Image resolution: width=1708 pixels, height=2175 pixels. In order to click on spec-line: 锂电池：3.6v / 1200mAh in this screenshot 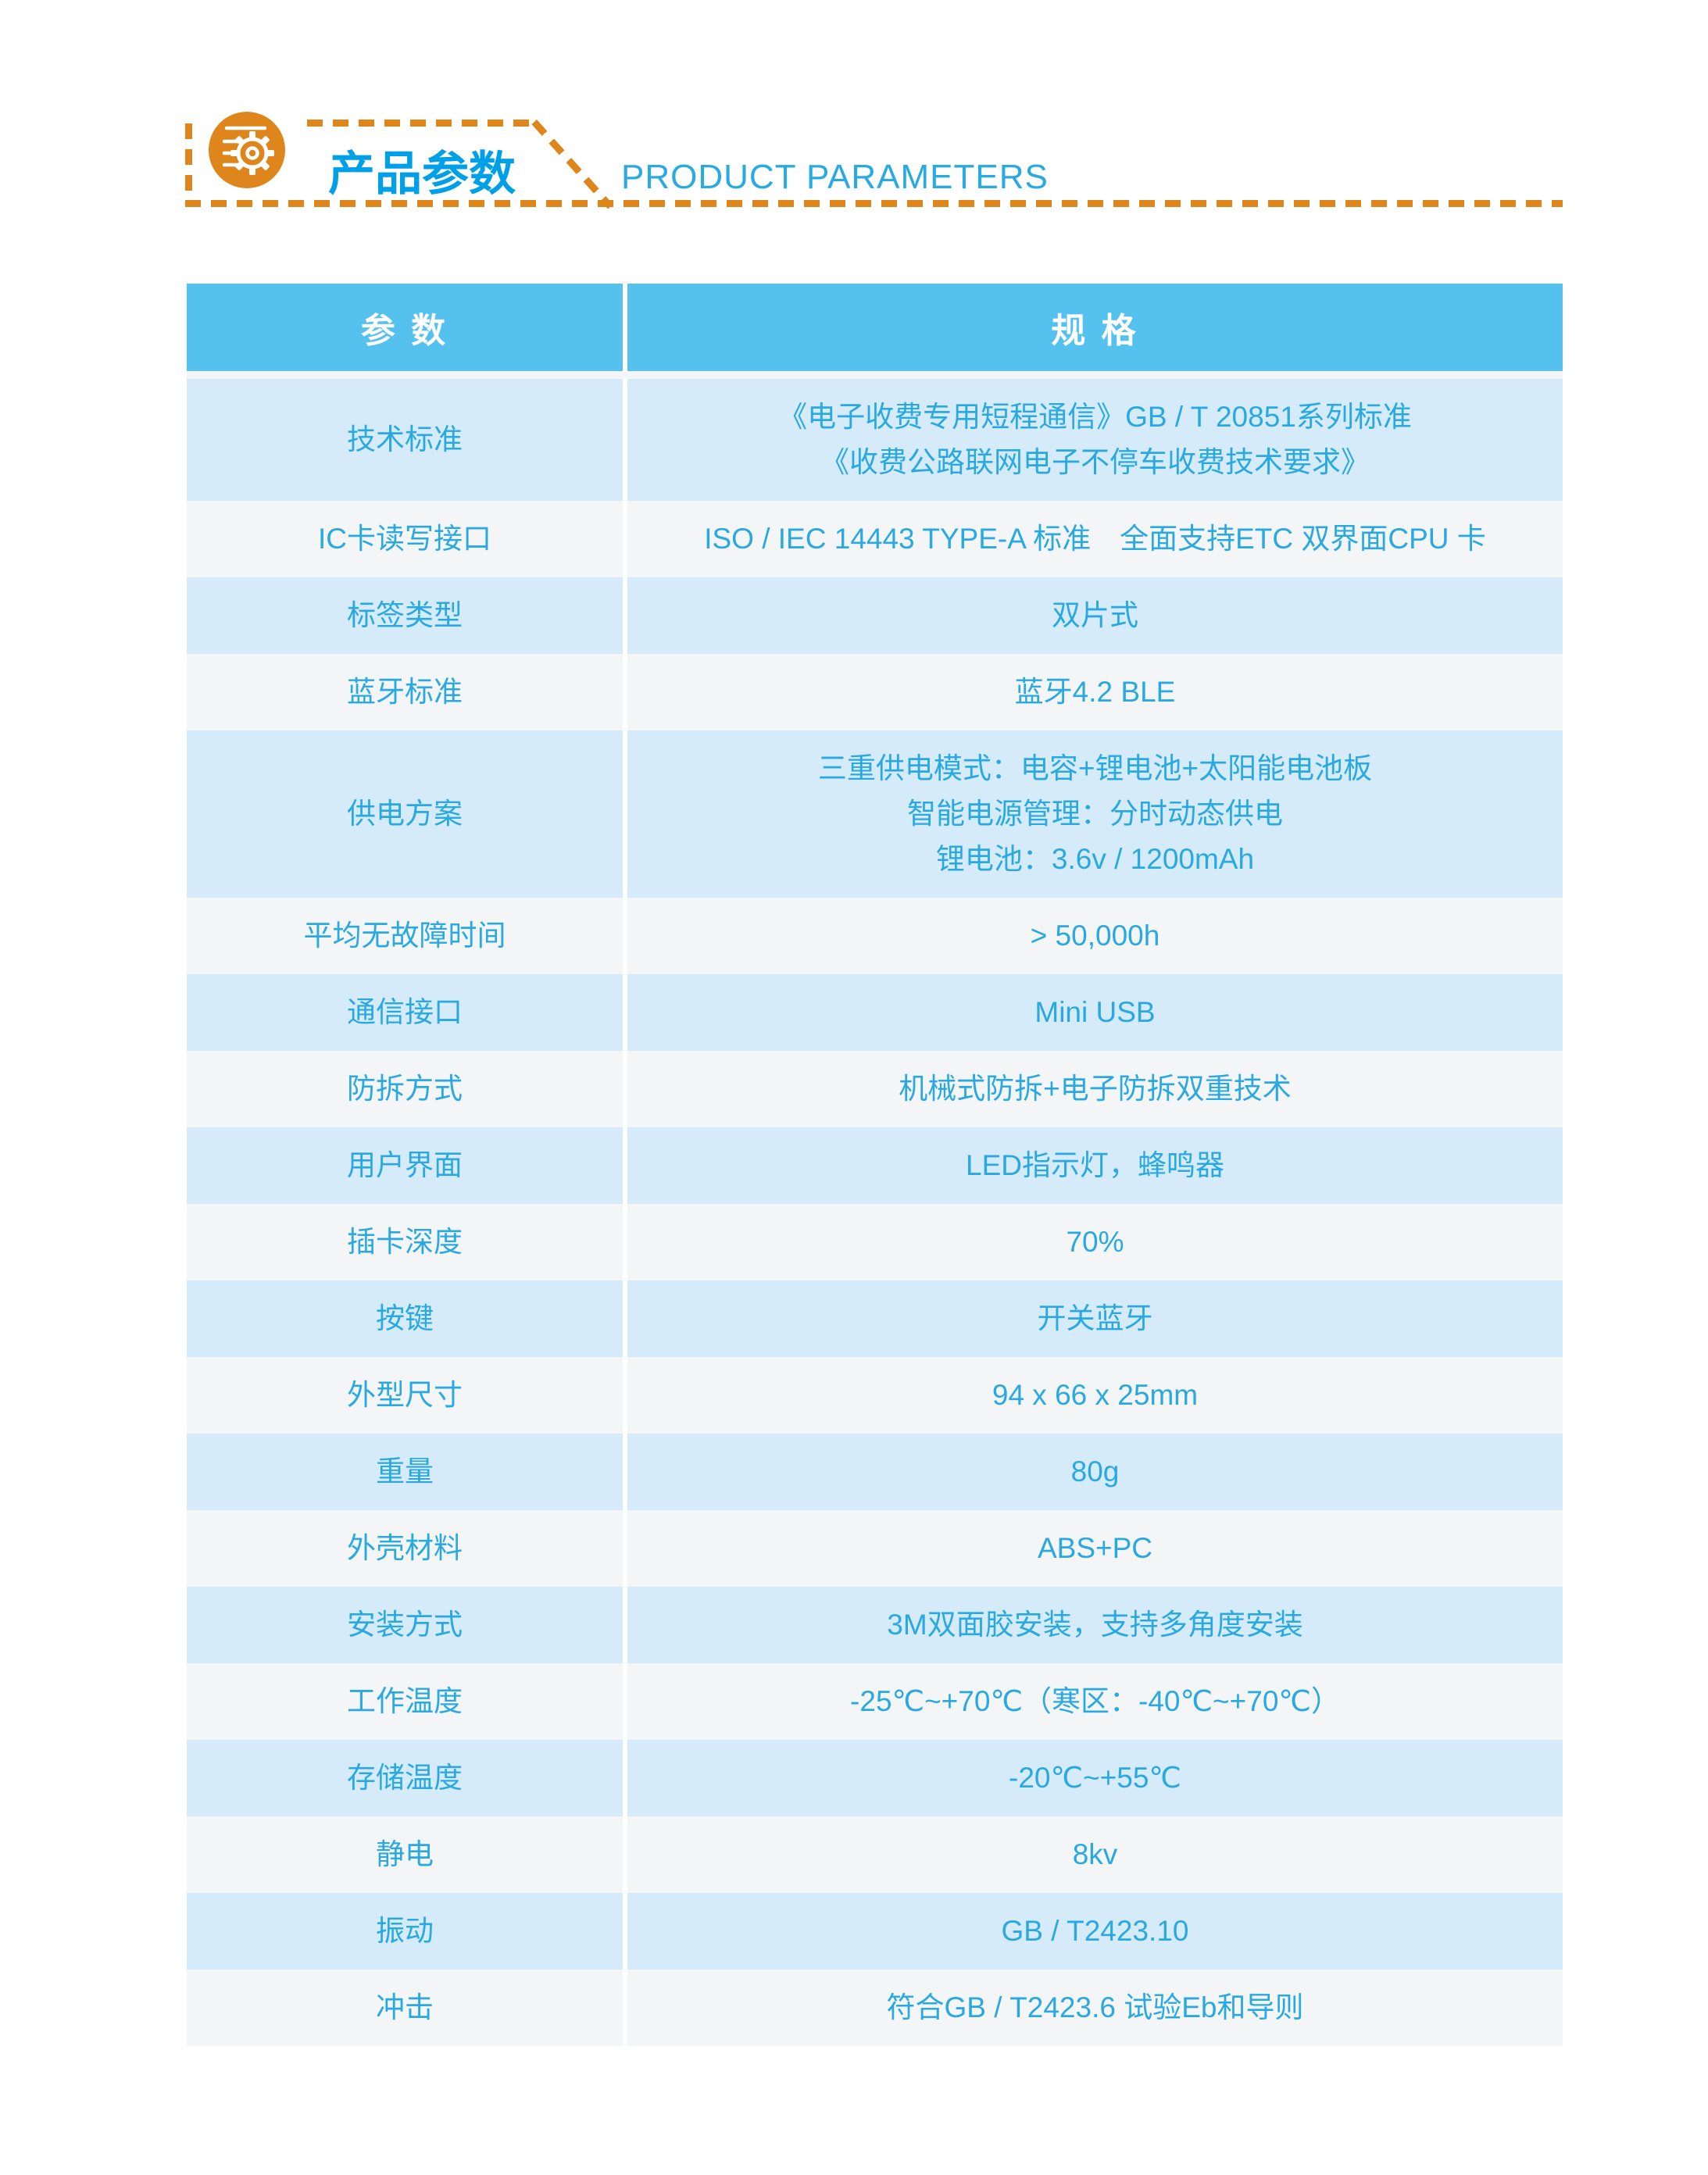, I will do `click(1095, 859)`.